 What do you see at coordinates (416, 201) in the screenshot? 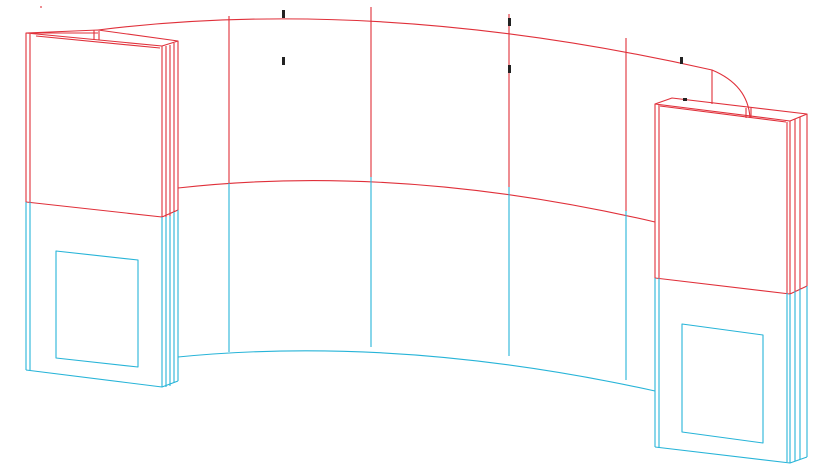
I see `wall-middle-seam` at bounding box center [416, 201].